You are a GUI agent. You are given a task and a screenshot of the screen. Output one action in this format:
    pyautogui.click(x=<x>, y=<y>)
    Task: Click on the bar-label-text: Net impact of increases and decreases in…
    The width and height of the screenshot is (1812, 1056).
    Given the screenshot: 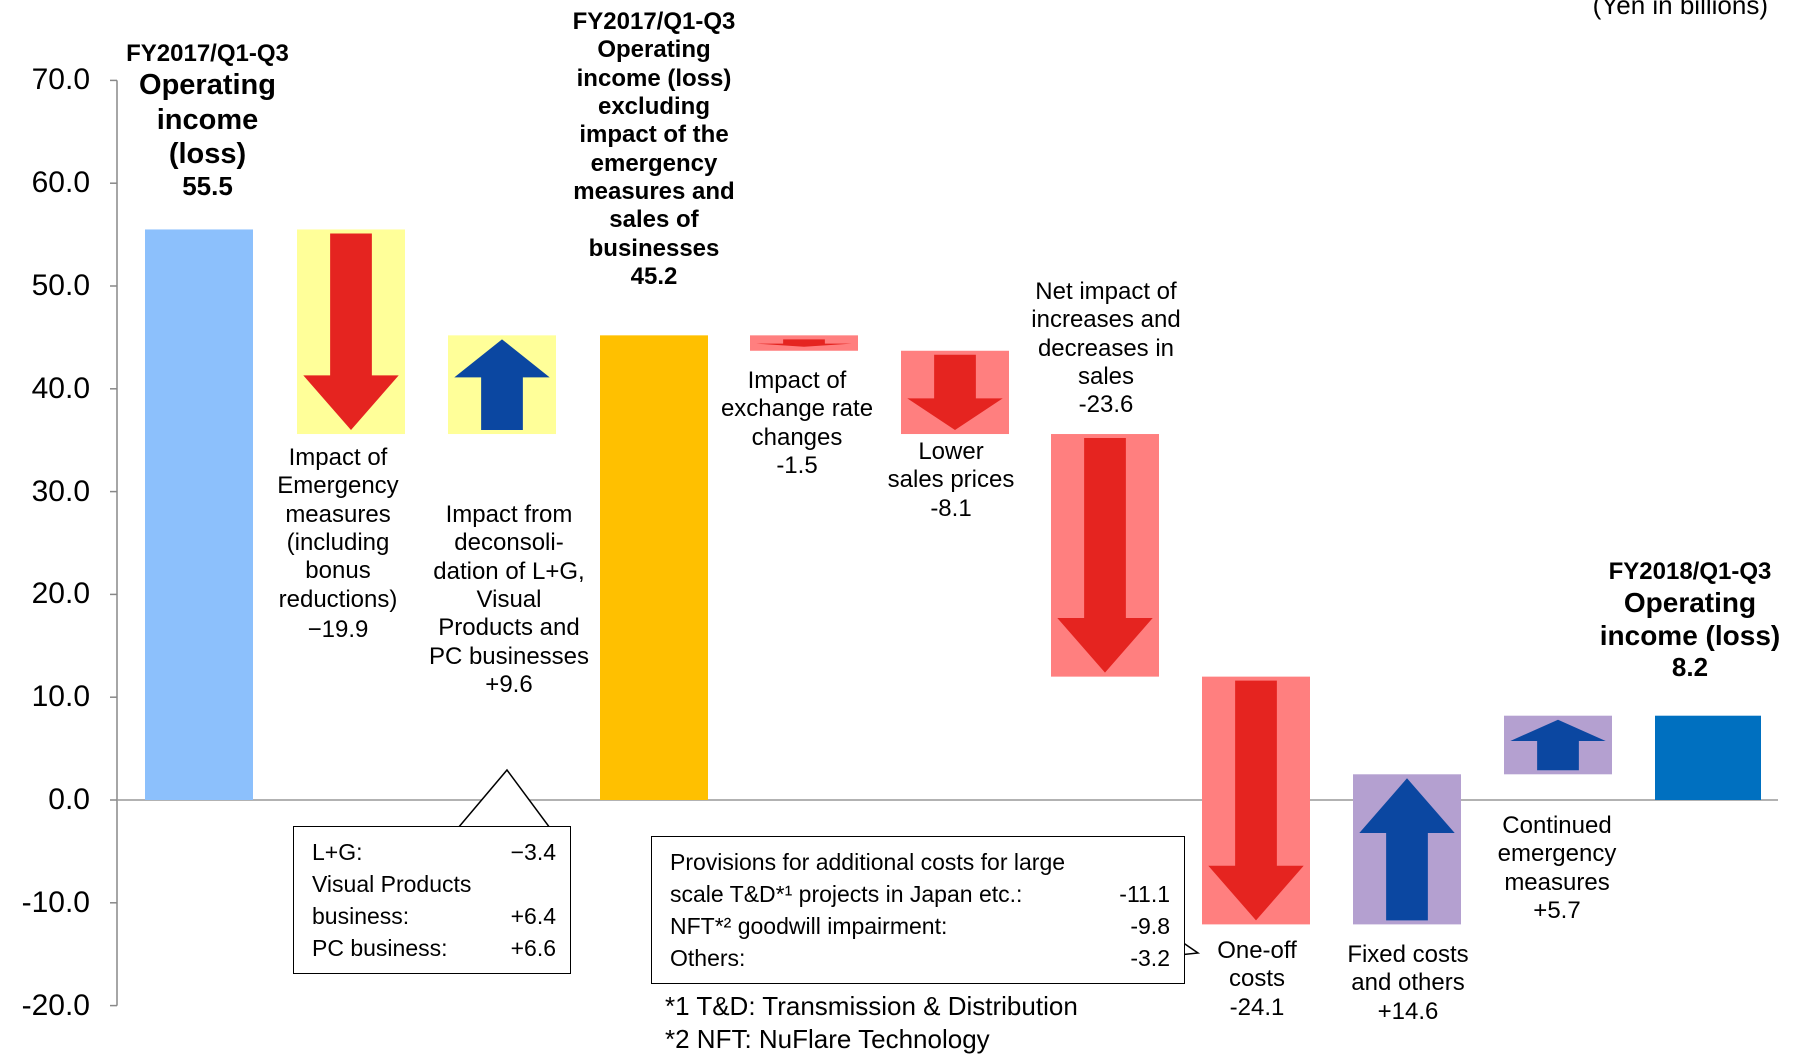 What is the action you would take?
    pyautogui.click(x=1106, y=334)
    